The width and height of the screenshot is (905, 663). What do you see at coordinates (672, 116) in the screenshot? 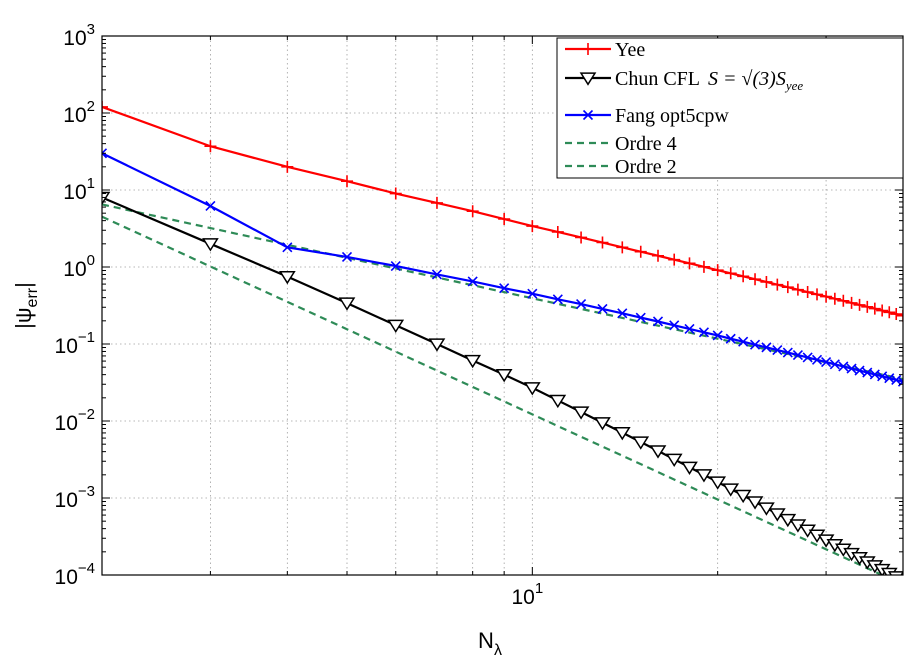
I see `legend-label: Fang opt5cpw` at bounding box center [672, 116].